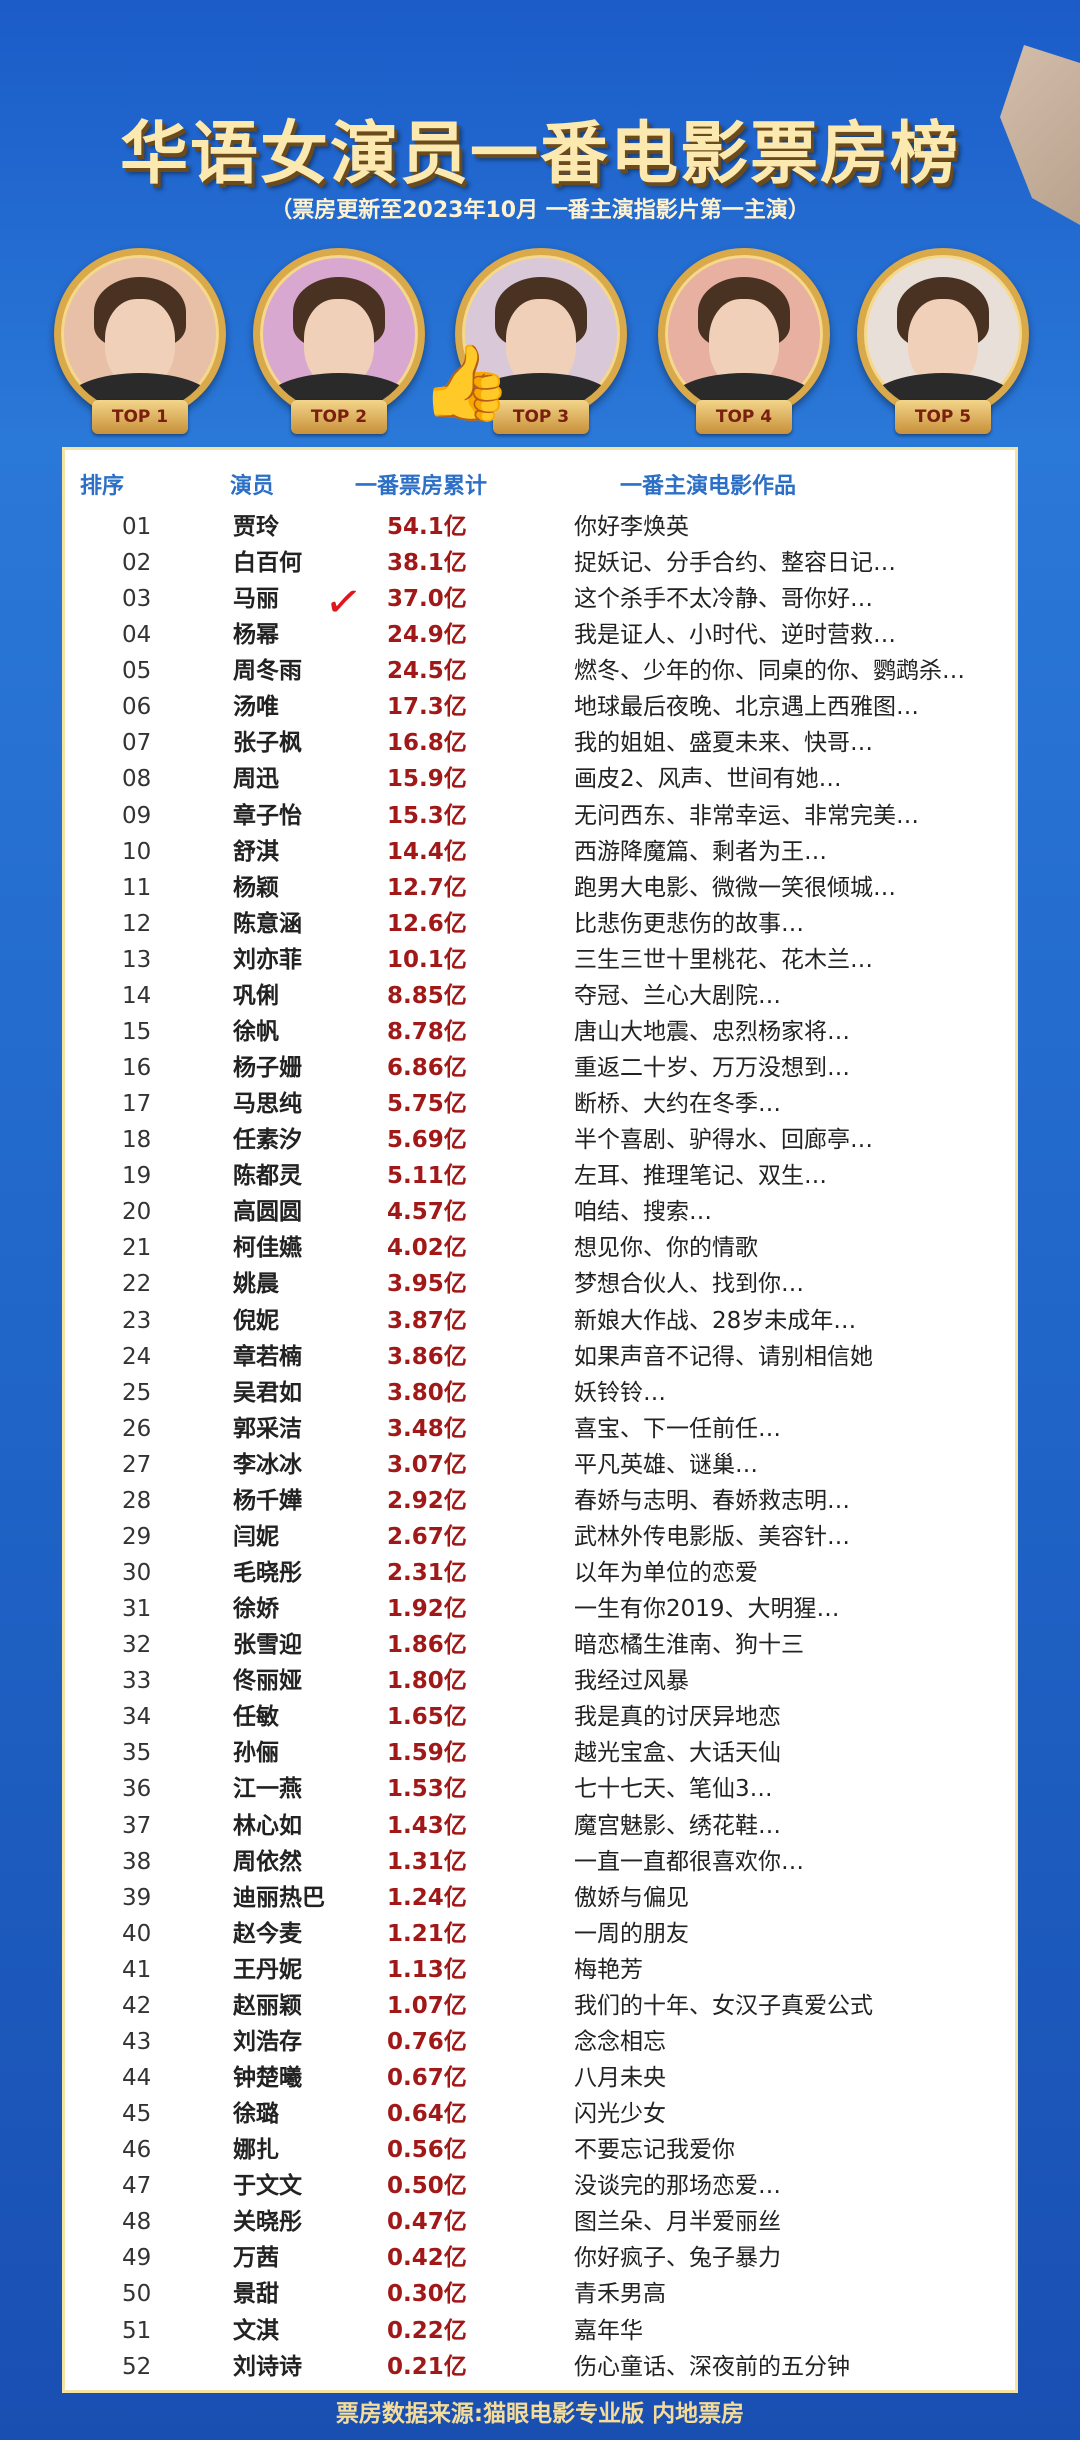  Describe the element at coordinates (540, 2006) in the screenshot. I see `table-row: 42 赵丽颖 1.07亿 我们的十年、女汉子真爱公式` at that location.